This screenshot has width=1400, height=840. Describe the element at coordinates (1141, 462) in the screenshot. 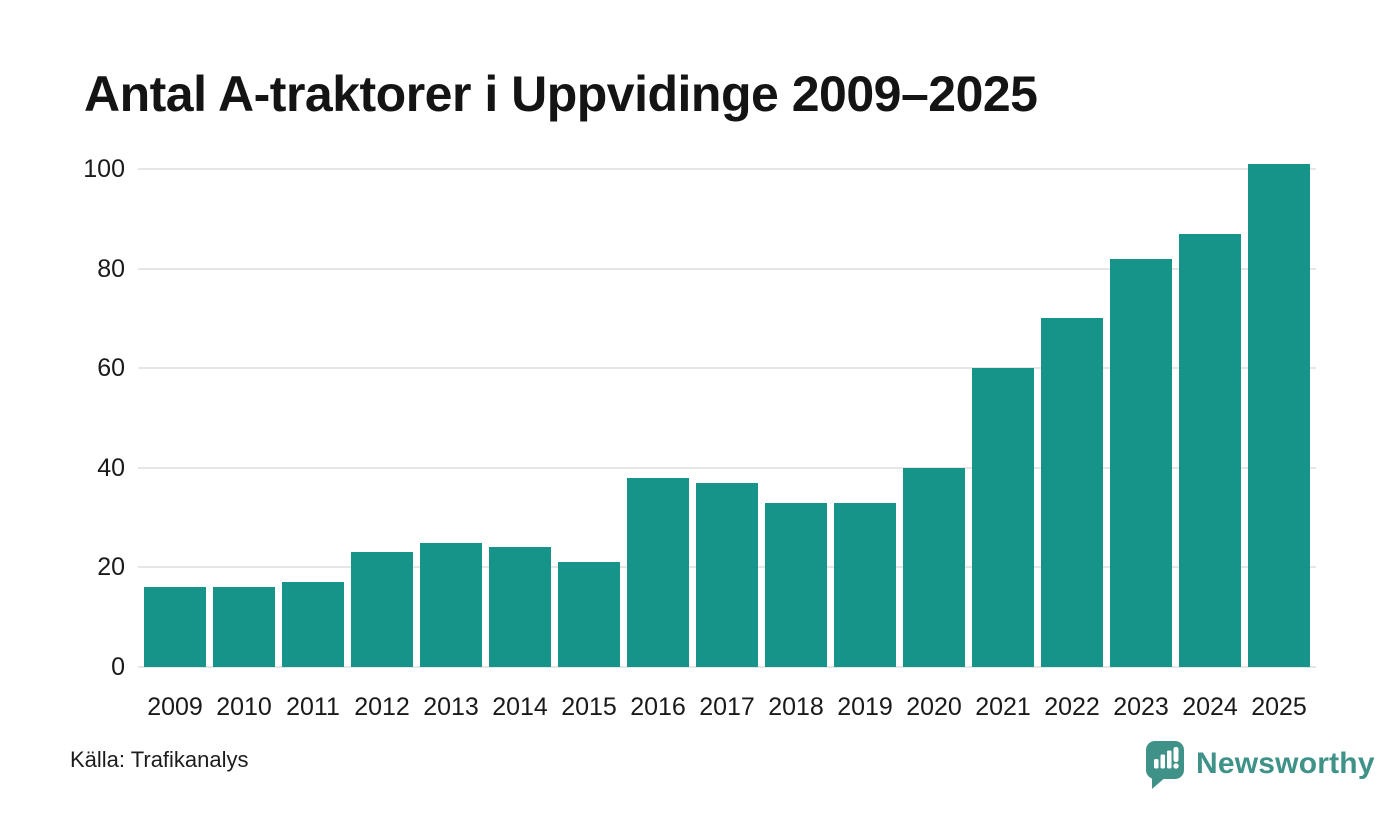

I see `bar-2023` at that location.